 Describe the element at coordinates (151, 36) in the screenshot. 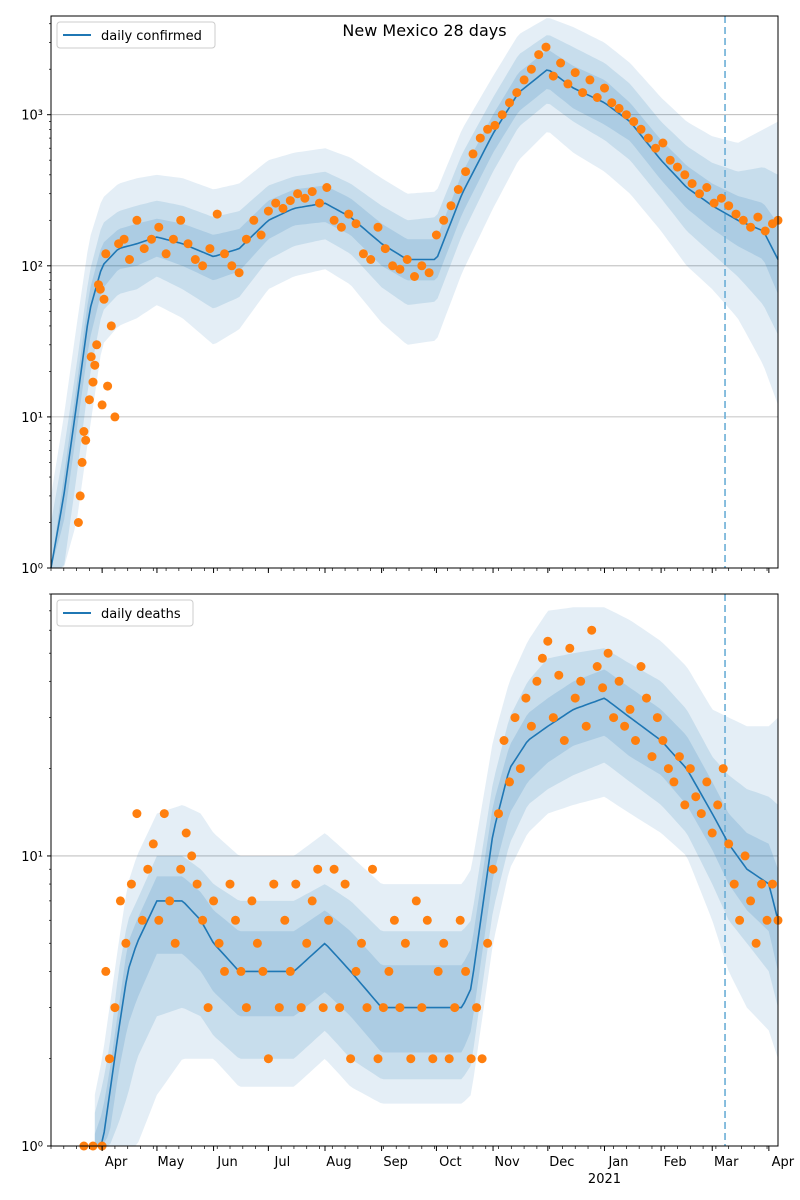

I see `legend-label: daily confirmed` at that location.